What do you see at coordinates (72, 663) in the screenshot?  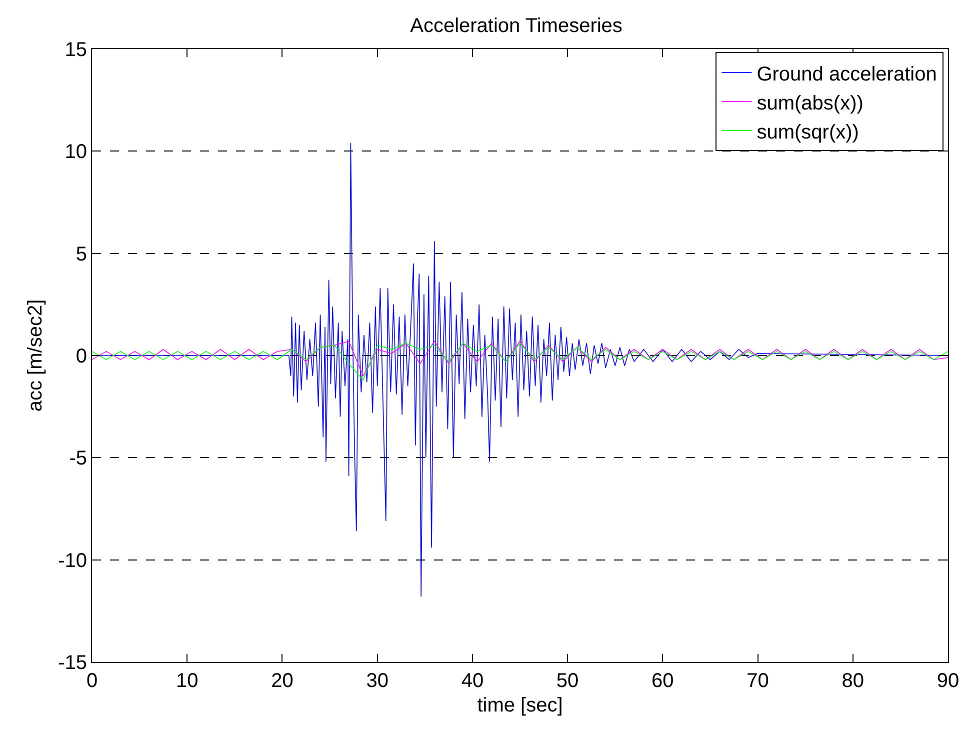 I see `y-tick-label: -15` at bounding box center [72, 663].